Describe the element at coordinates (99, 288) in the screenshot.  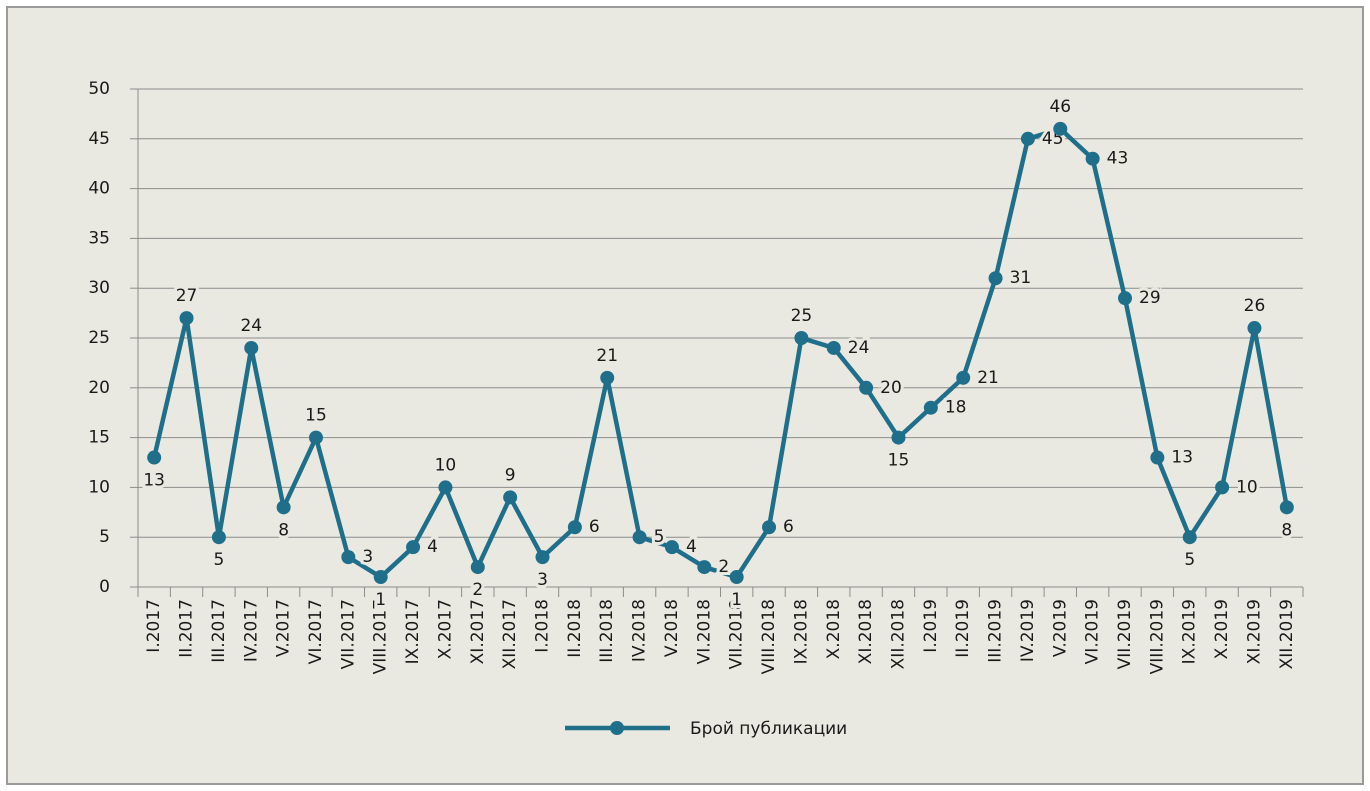
I see `y-tick-label: 30` at that location.